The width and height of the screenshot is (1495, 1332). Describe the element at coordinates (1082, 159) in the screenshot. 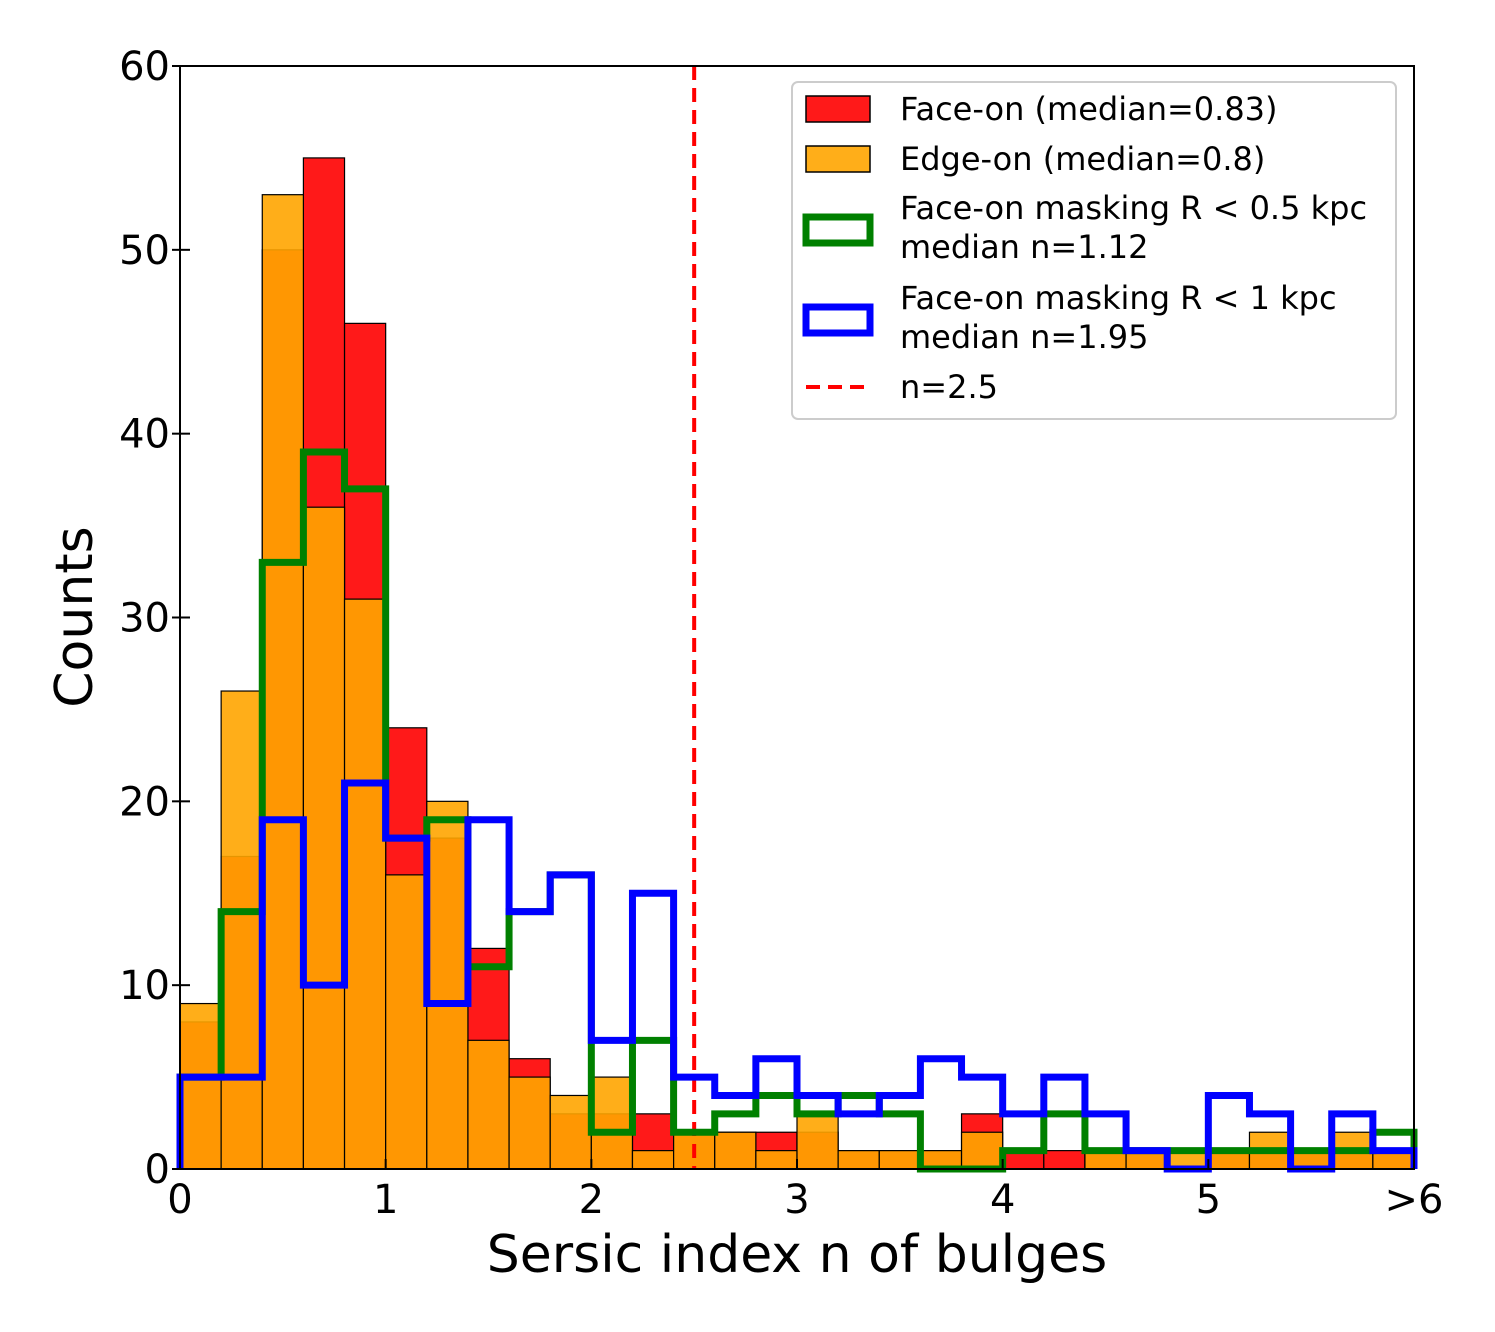

I see `legend-label-edge-on: Edge-on (median=0.8)` at that location.